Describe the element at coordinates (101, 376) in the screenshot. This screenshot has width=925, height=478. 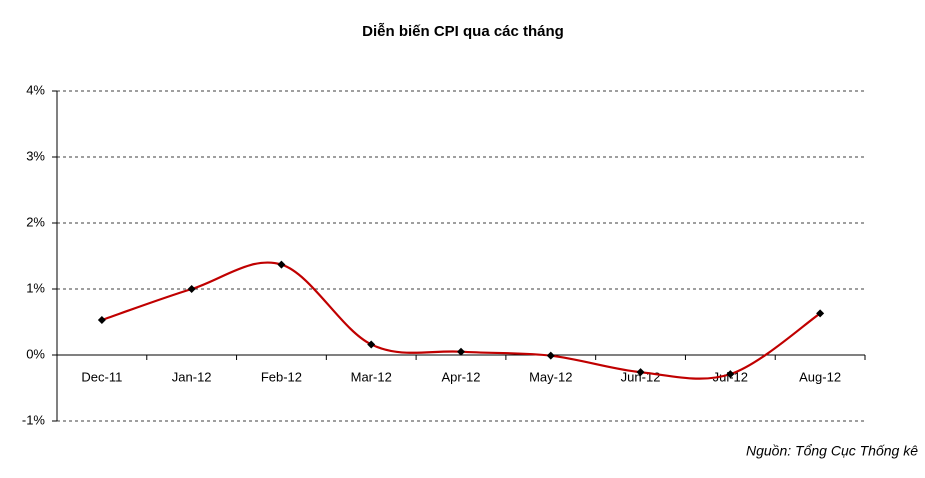
I see `x-tick-label: Dec-11` at that location.